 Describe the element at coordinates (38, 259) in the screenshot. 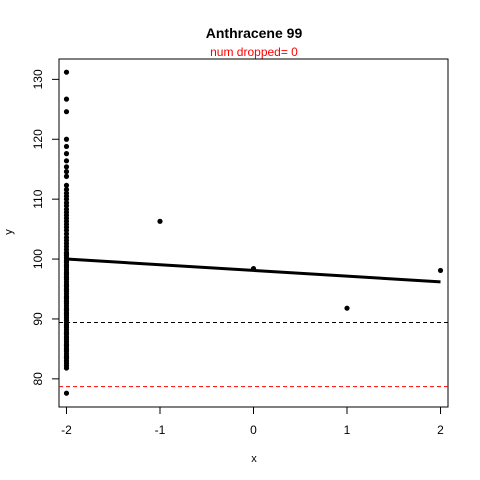

I see `y-tick-label: 100` at that location.